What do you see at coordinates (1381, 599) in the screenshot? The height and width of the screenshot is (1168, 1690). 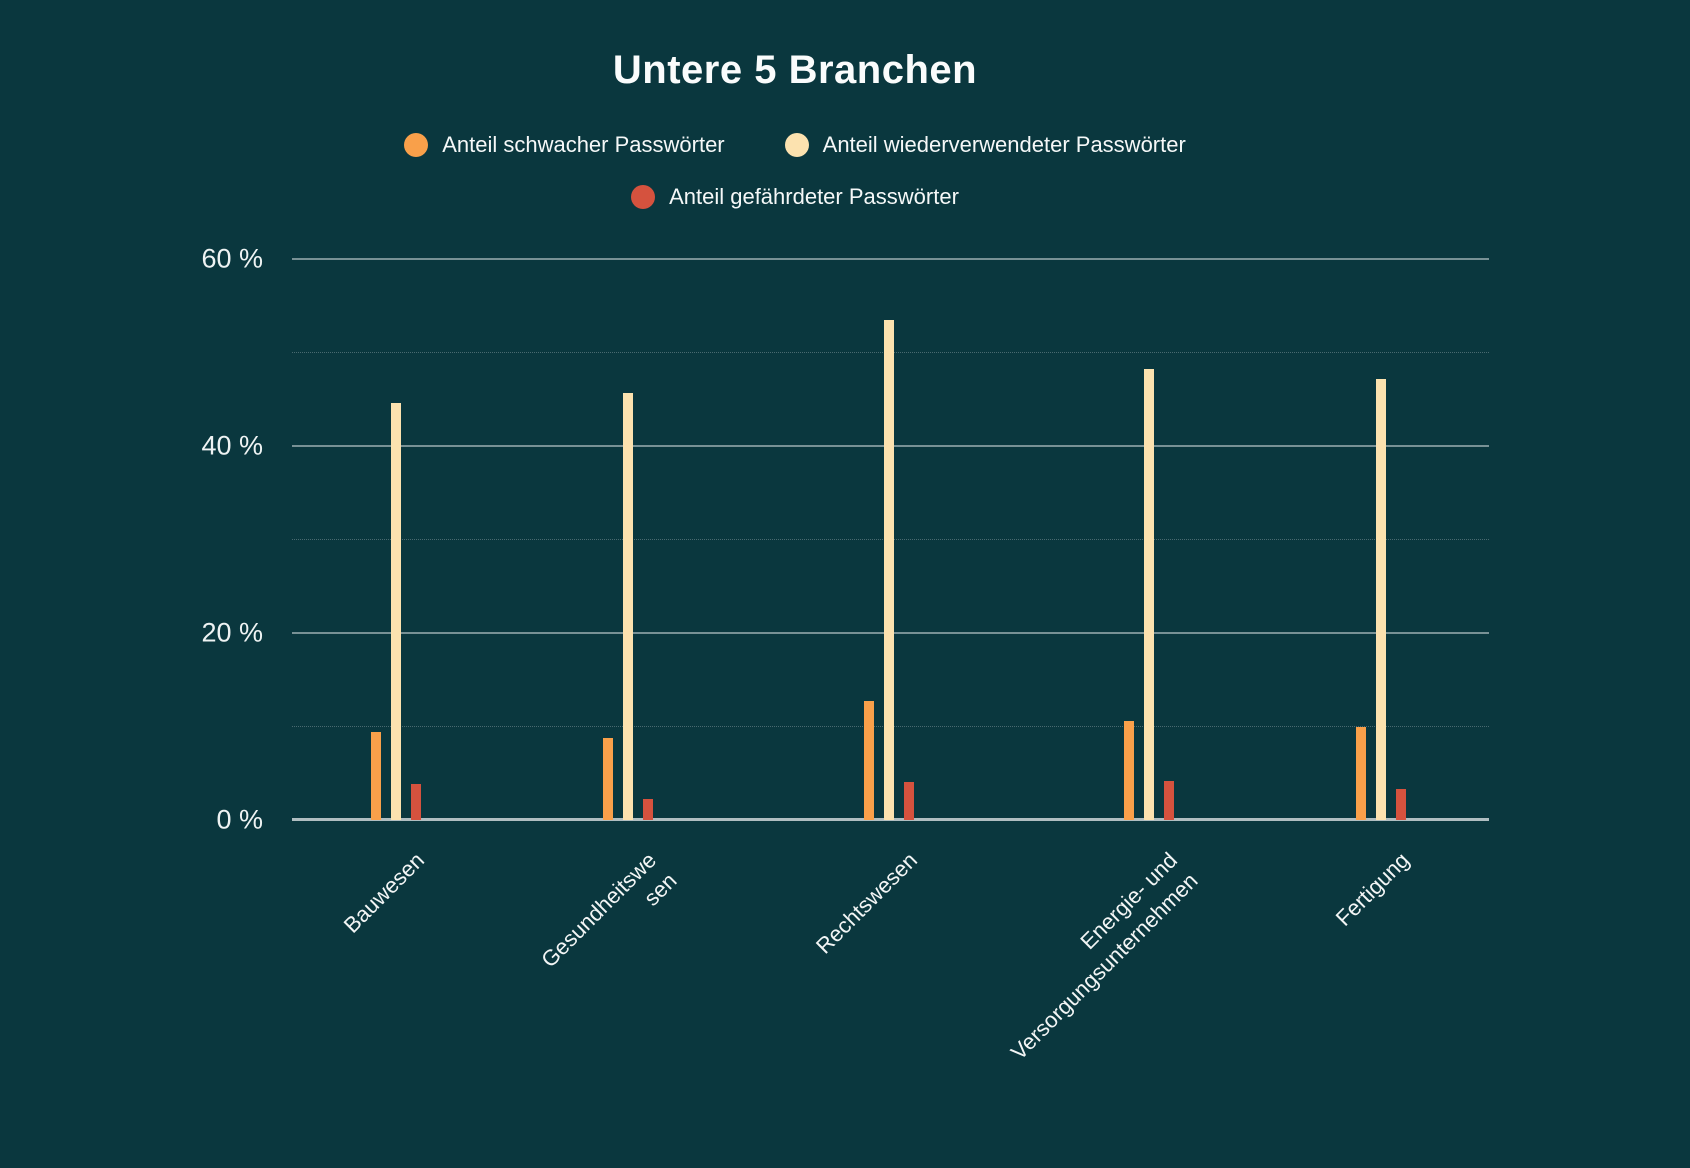 I see `bar-reused-fertigung` at bounding box center [1381, 599].